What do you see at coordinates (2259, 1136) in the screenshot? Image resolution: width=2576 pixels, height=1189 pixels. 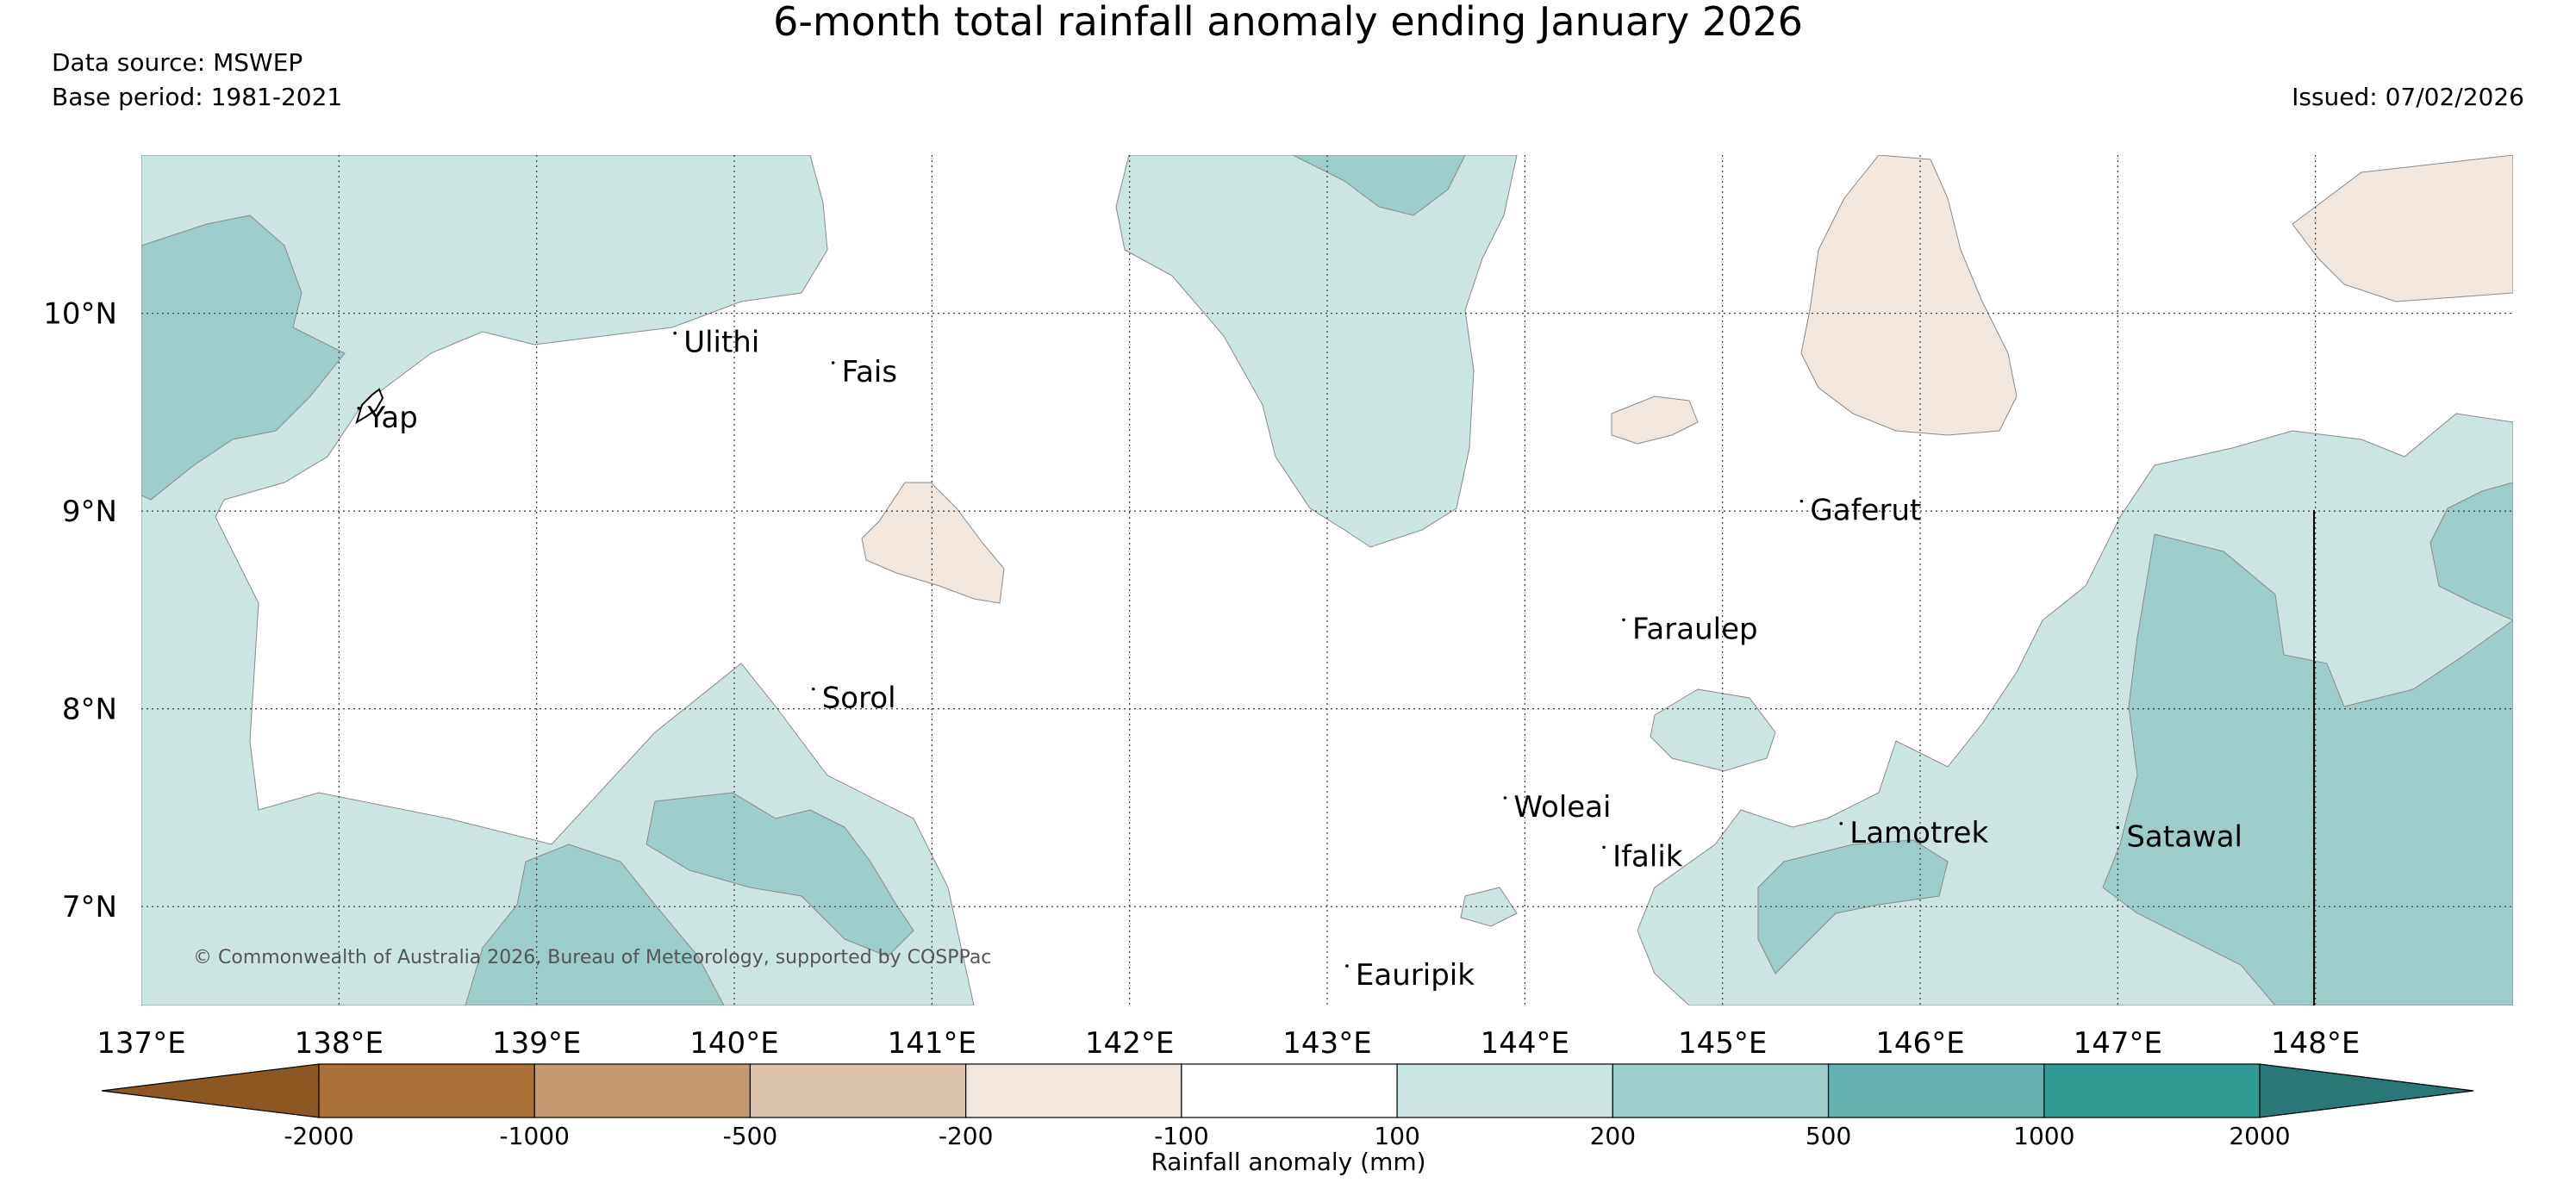 I see `colorbar-tick-label: 2000` at bounding box center [2259, 1136].